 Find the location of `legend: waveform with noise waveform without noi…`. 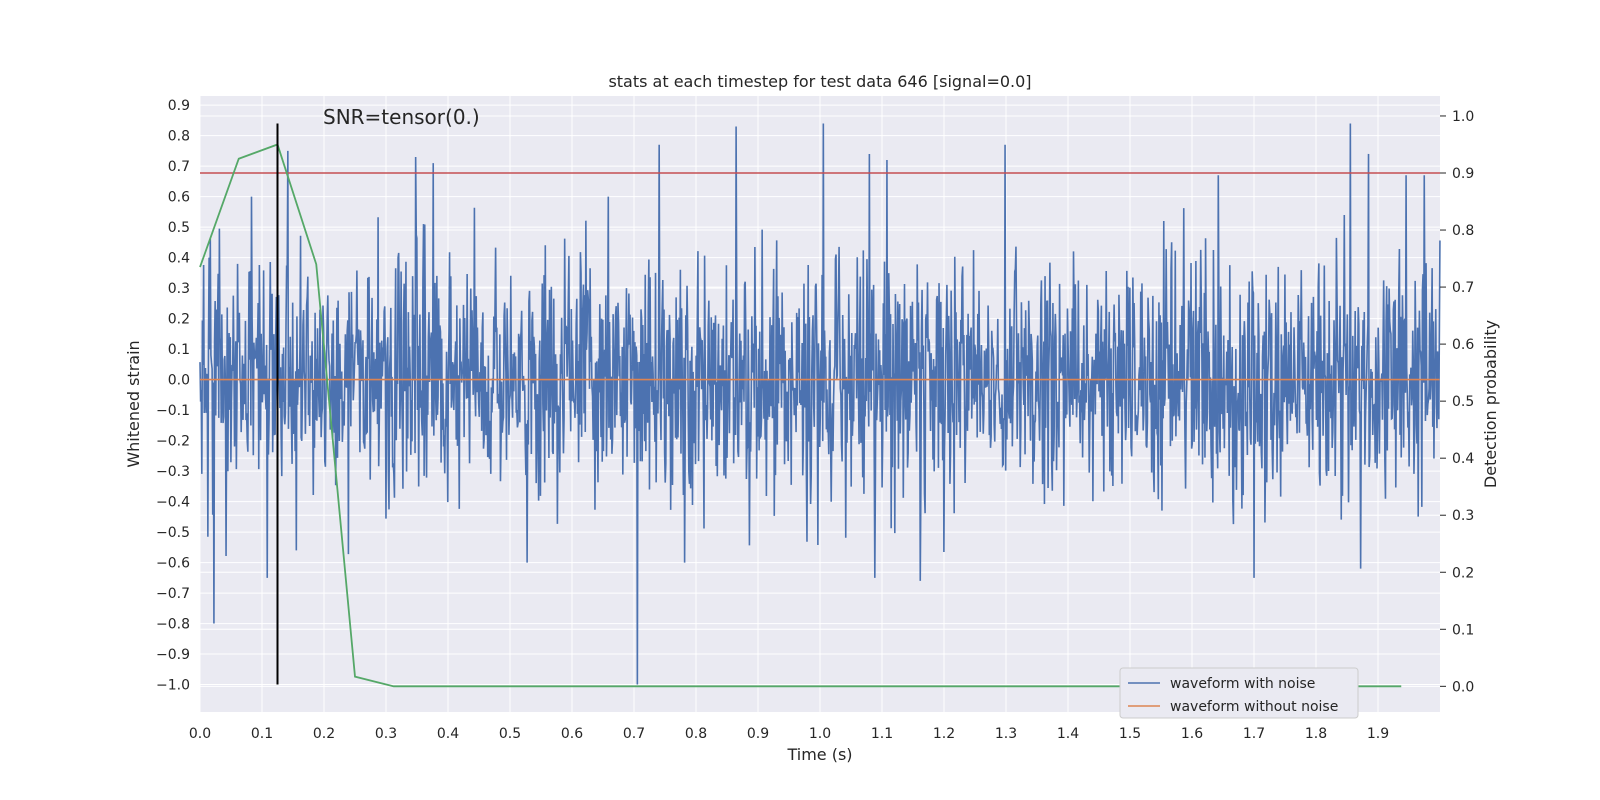

legend: waveform with noise waveform without noi… is located at coordinates (1239, 693).